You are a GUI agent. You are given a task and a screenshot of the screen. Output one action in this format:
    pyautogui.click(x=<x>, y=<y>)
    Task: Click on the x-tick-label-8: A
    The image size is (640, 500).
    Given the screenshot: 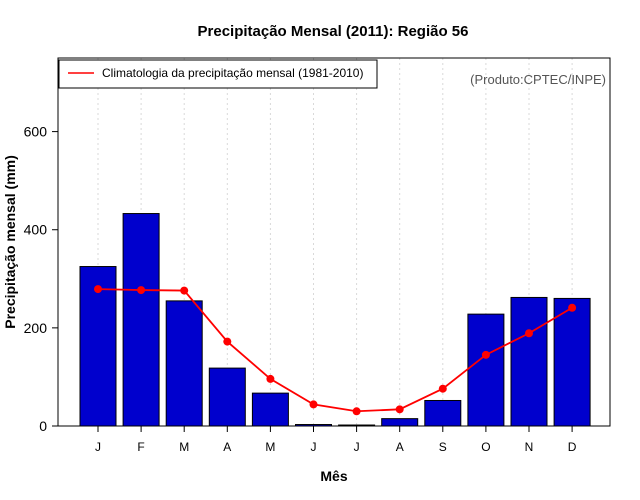 What is the action you would take?
    pyautogui.click(x=400, y=447)
    